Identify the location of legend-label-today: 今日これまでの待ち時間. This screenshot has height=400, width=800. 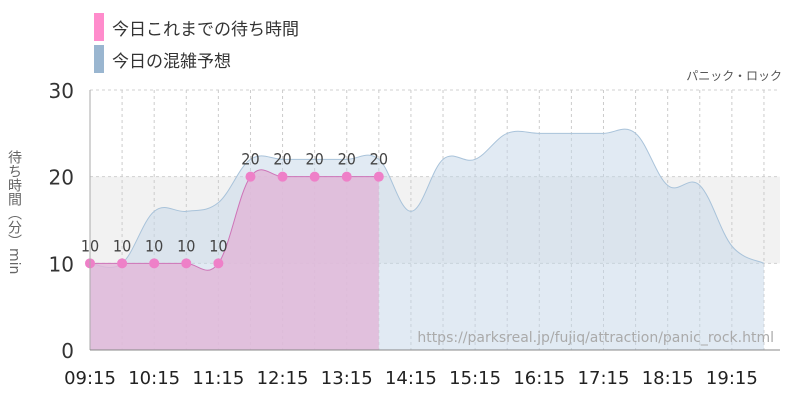
(205, 29).